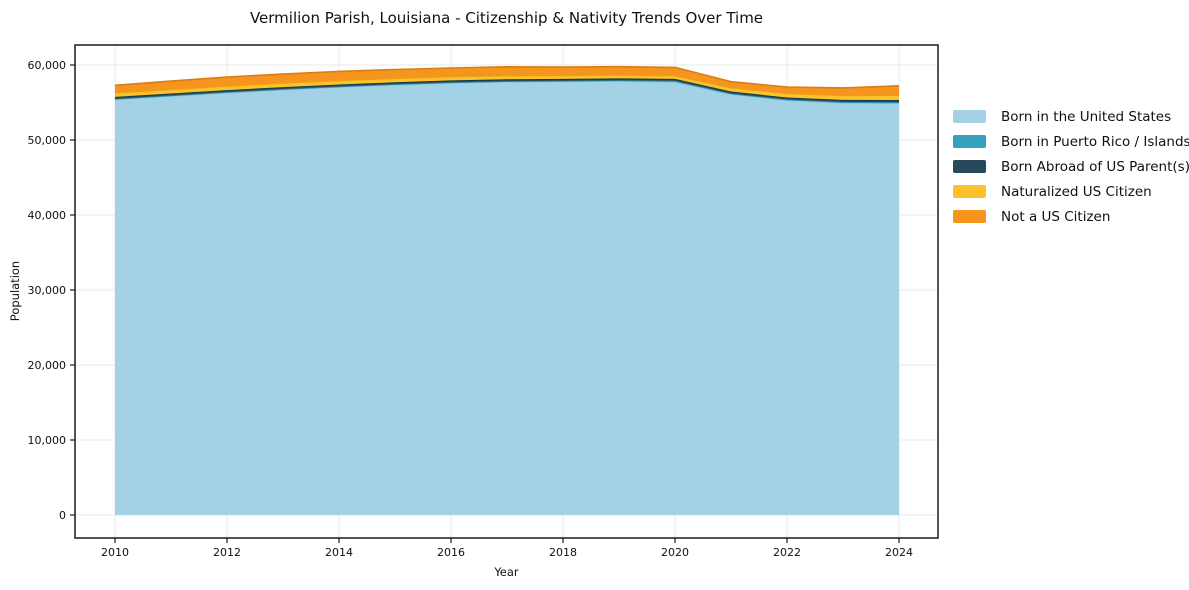 The image size is (1189, 590). I want to click on legend-label: Not a US Citizen, so click(1056, 216).